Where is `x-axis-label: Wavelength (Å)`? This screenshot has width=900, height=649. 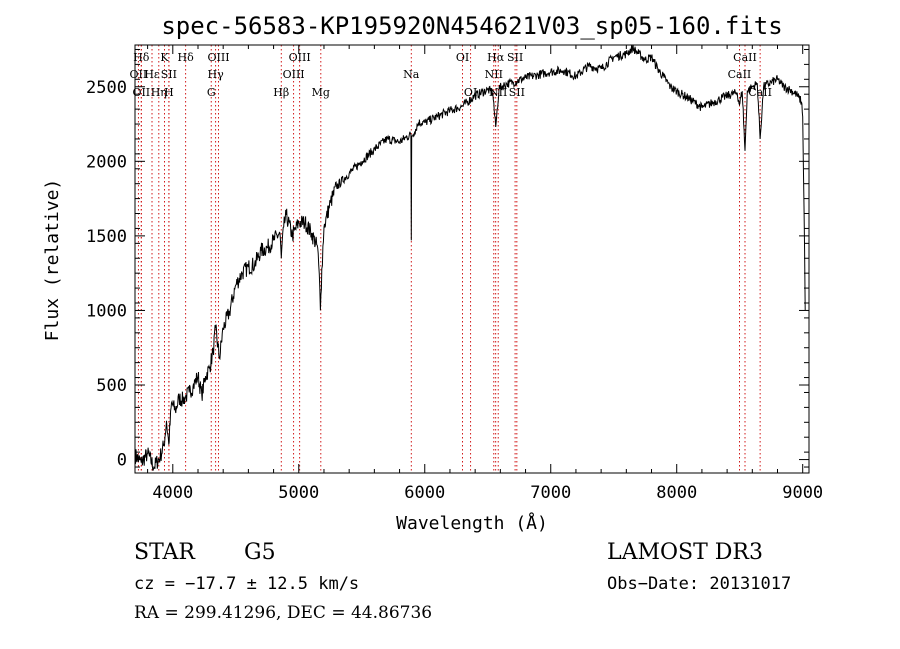
x-axis-label: Wavelength (Å) is located at coordinates (472, 523).